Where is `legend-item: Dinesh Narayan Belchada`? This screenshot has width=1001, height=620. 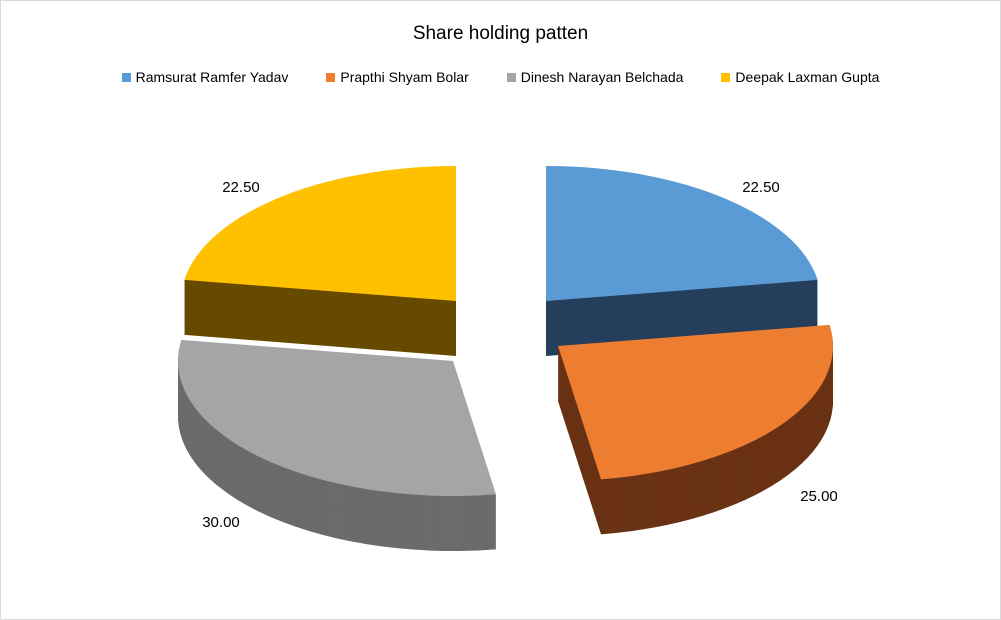
legend-item: Dinesh Narayan Belchada is located at coordinates (595, 77).